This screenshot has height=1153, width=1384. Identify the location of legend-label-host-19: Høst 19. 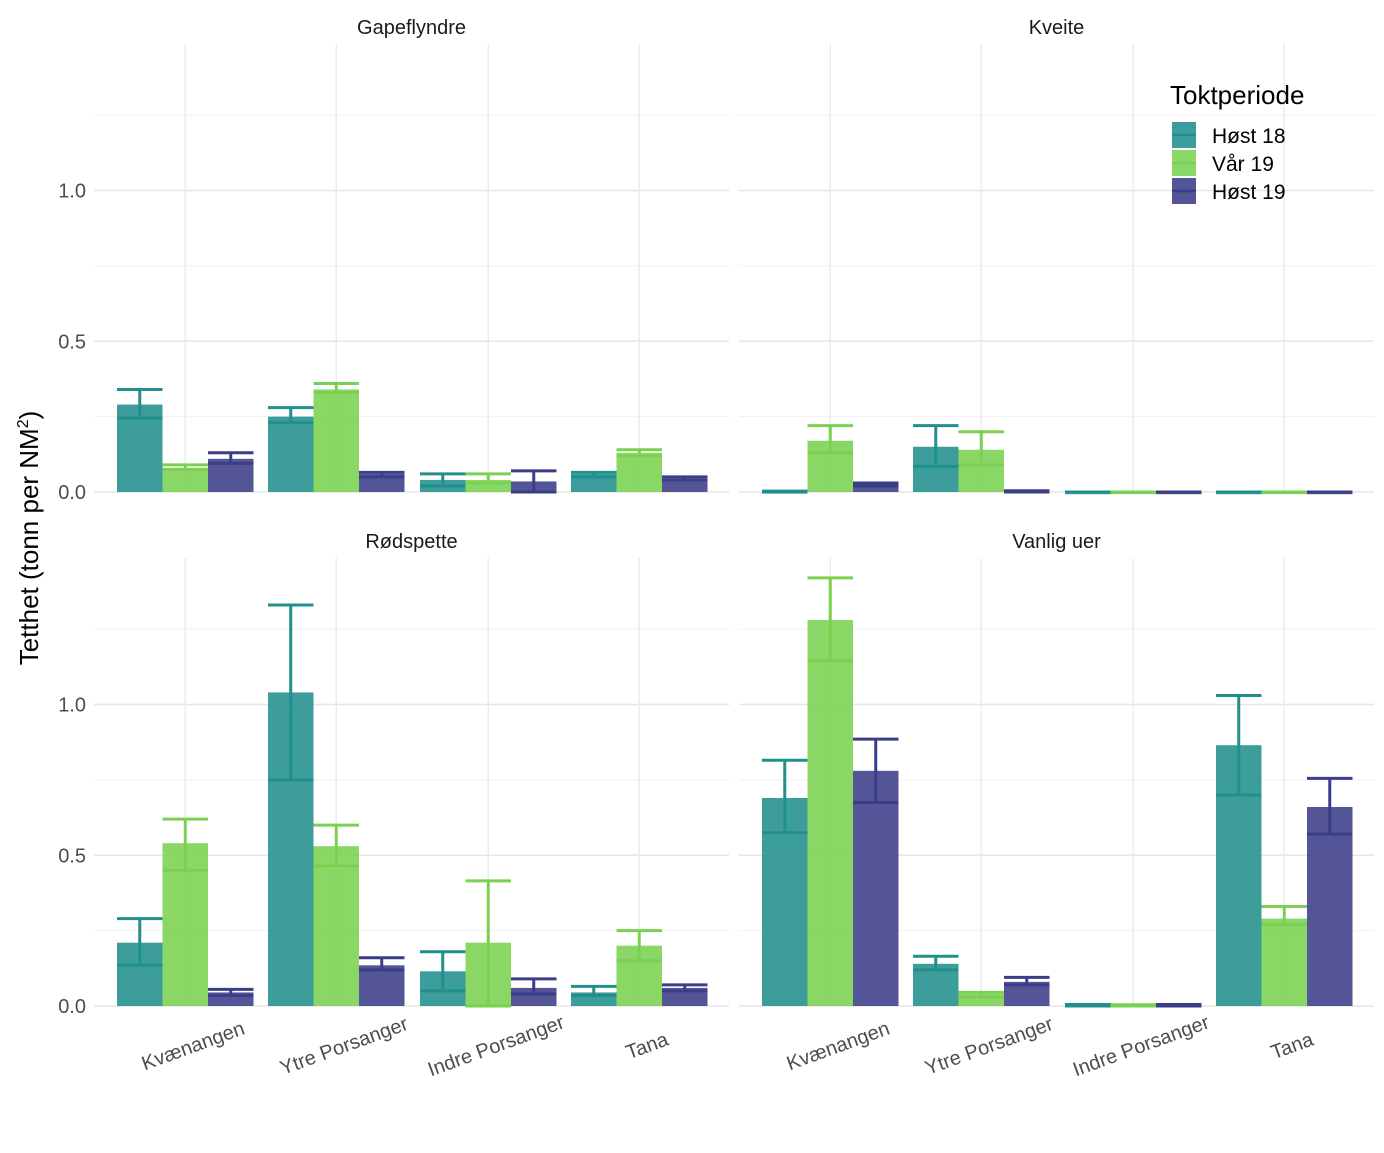
(1249, 192).